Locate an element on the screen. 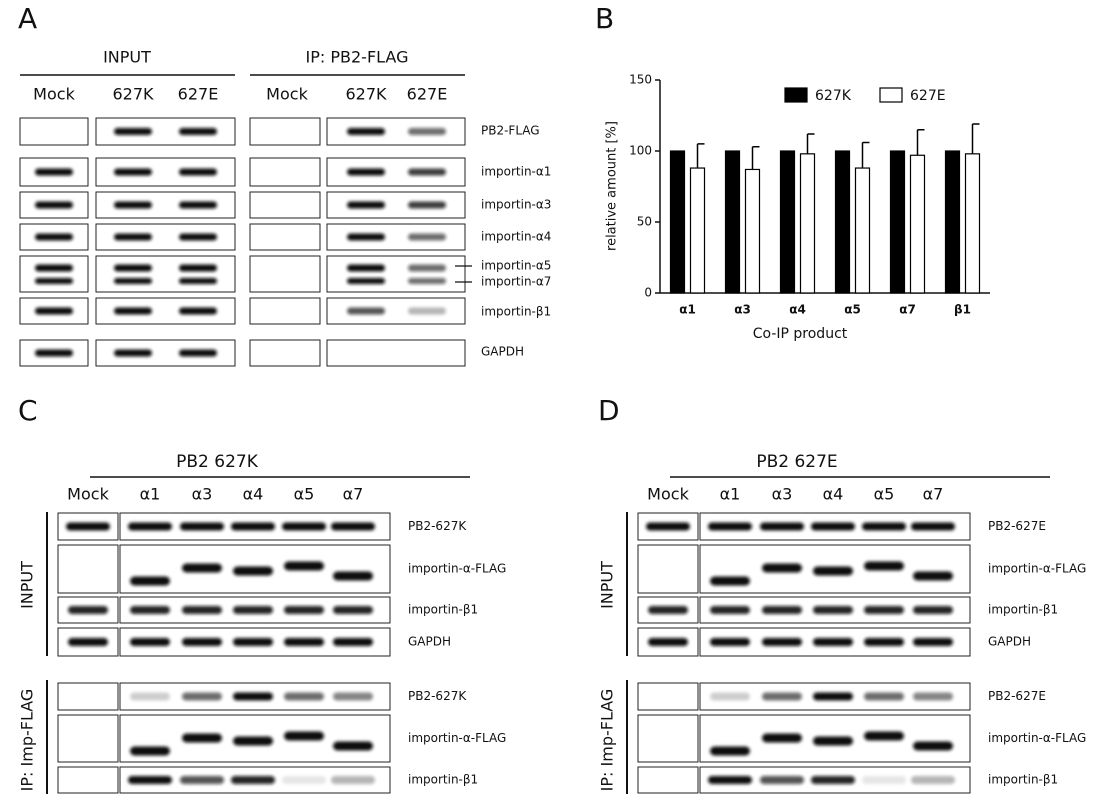 This screenshot has height=800, width=1101. group-label: IP: PB2-FLAG is located at coordinates (357, 57).